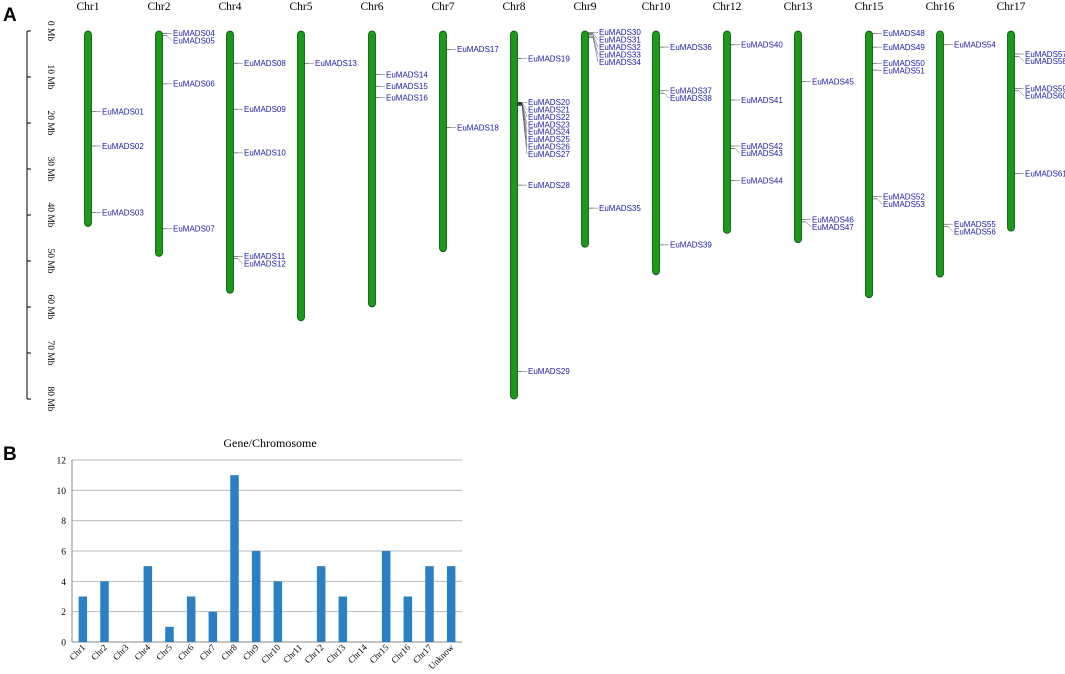 The image size is (1065, 674). What do you see at coordinates (549, 154) in the screenshot?
I see `gene-label-eumads27: EuMADS27` at bounding box center [549, 154].